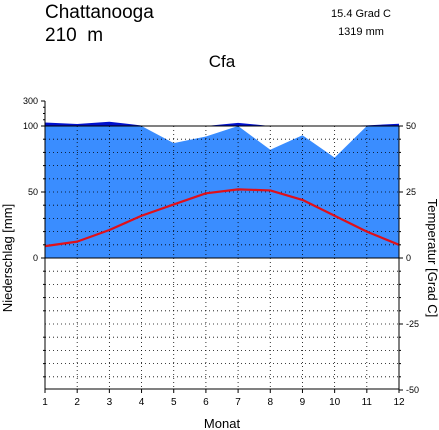 The width and height of the screenshot is (439, 430). I want to click on right-tick-label: 25, so click(411, 192).